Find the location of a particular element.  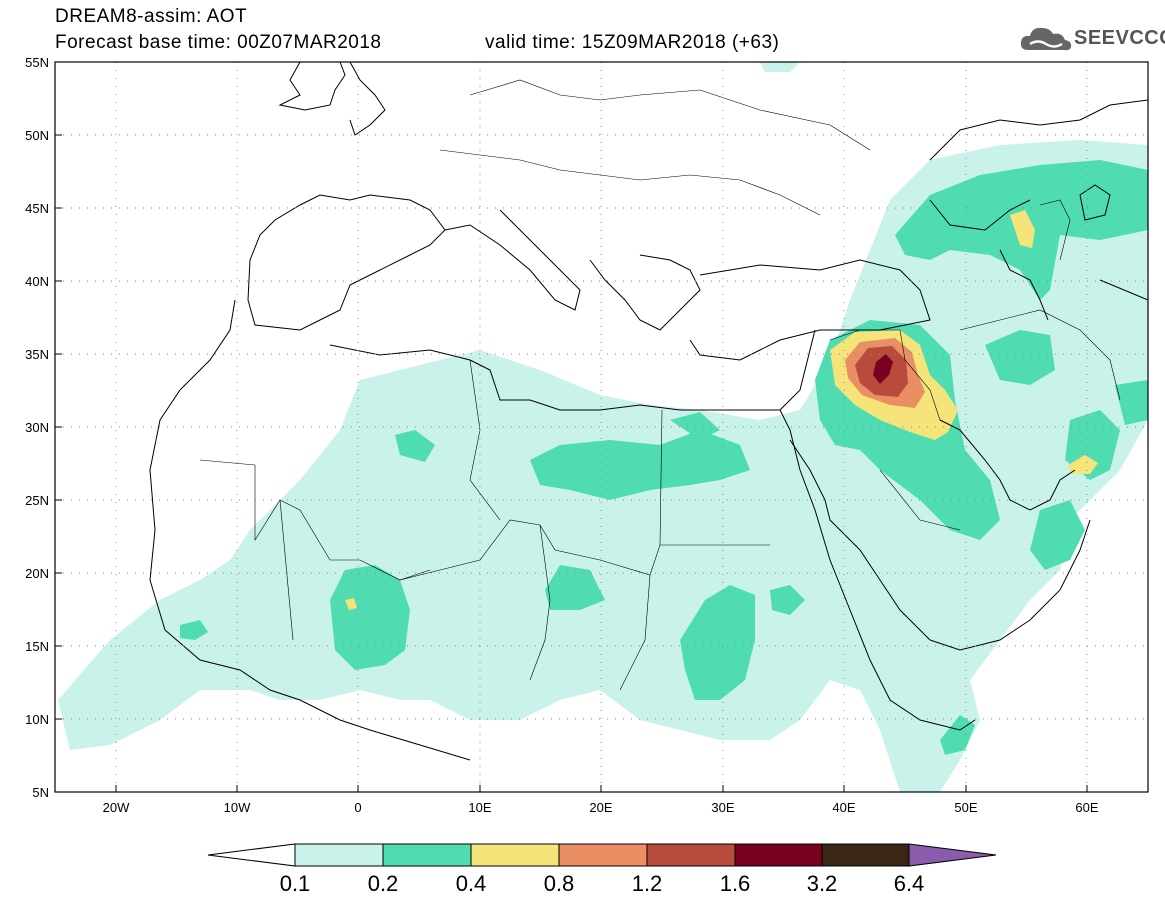

colorbar-label: 1.6 is located at coordinates (735, 883).